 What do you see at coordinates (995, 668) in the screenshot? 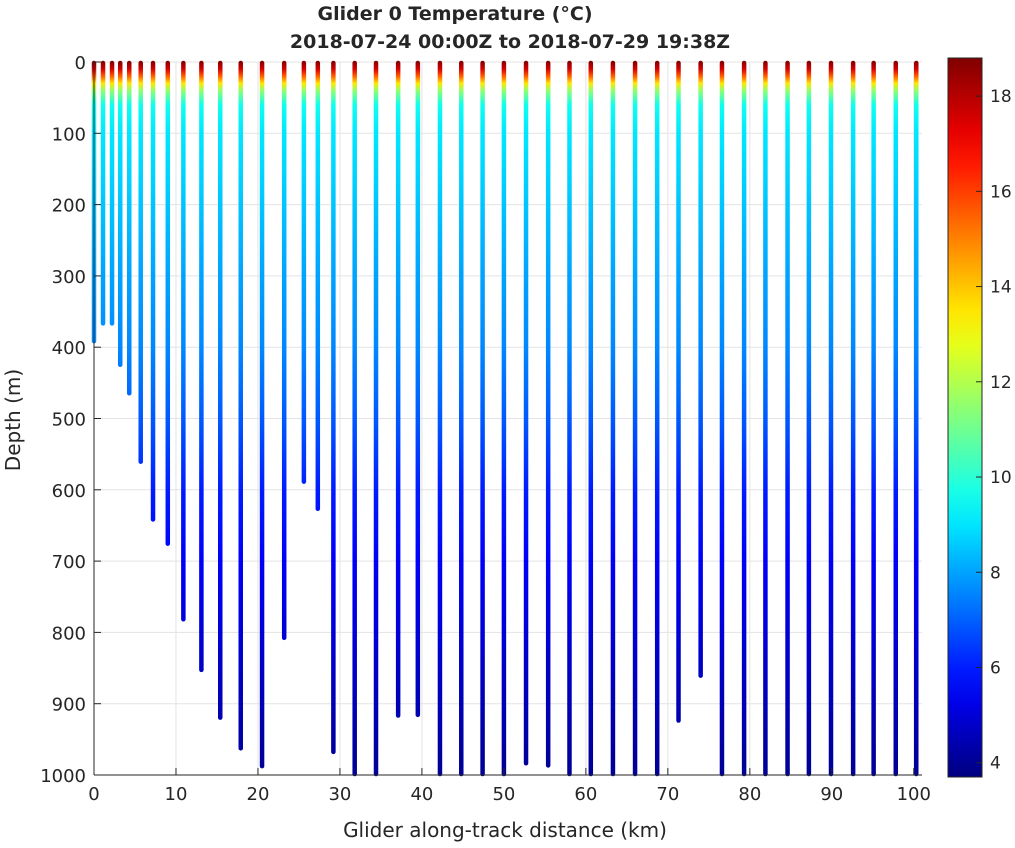
I see `colorbar-tick-label: 6` at bounding box center [995, 668].